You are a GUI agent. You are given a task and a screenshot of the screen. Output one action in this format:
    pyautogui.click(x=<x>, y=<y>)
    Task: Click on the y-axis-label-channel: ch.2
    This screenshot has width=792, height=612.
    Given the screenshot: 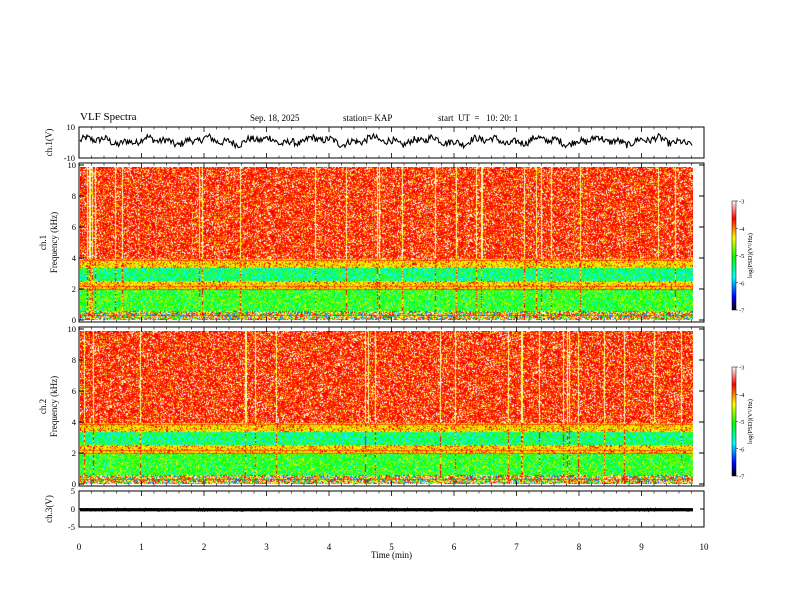 What is the action you would take?
    pyautogui.click(x=43, y=406)
    